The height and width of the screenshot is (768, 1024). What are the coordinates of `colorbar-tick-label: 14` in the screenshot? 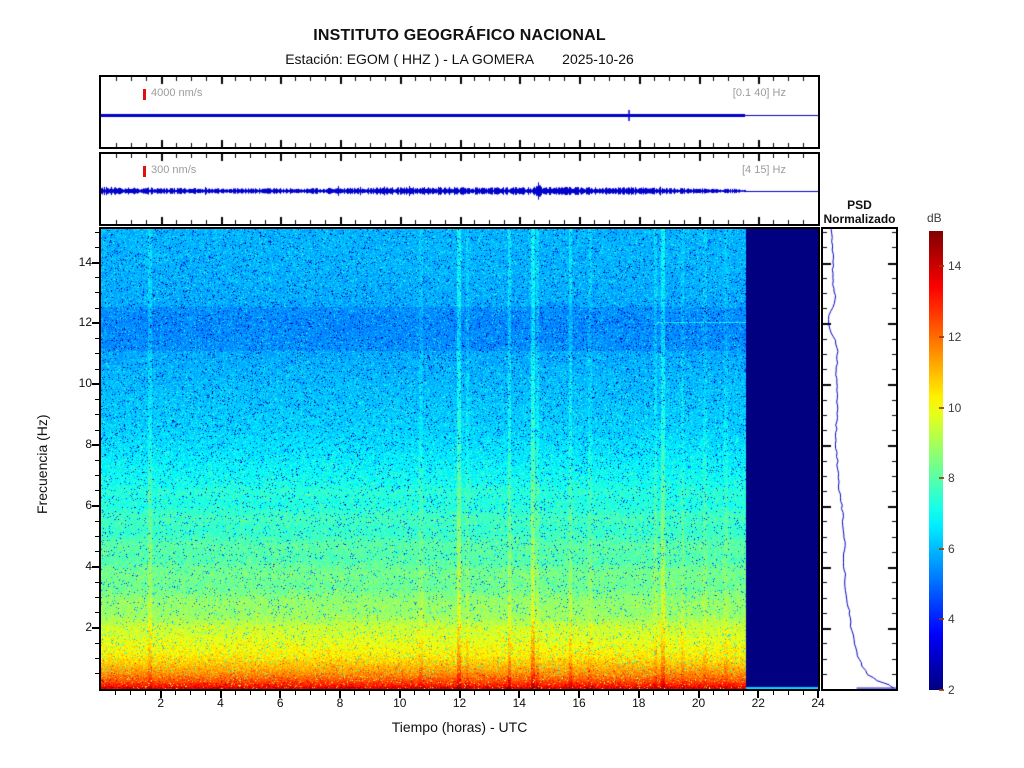 It's located at (955, 266).